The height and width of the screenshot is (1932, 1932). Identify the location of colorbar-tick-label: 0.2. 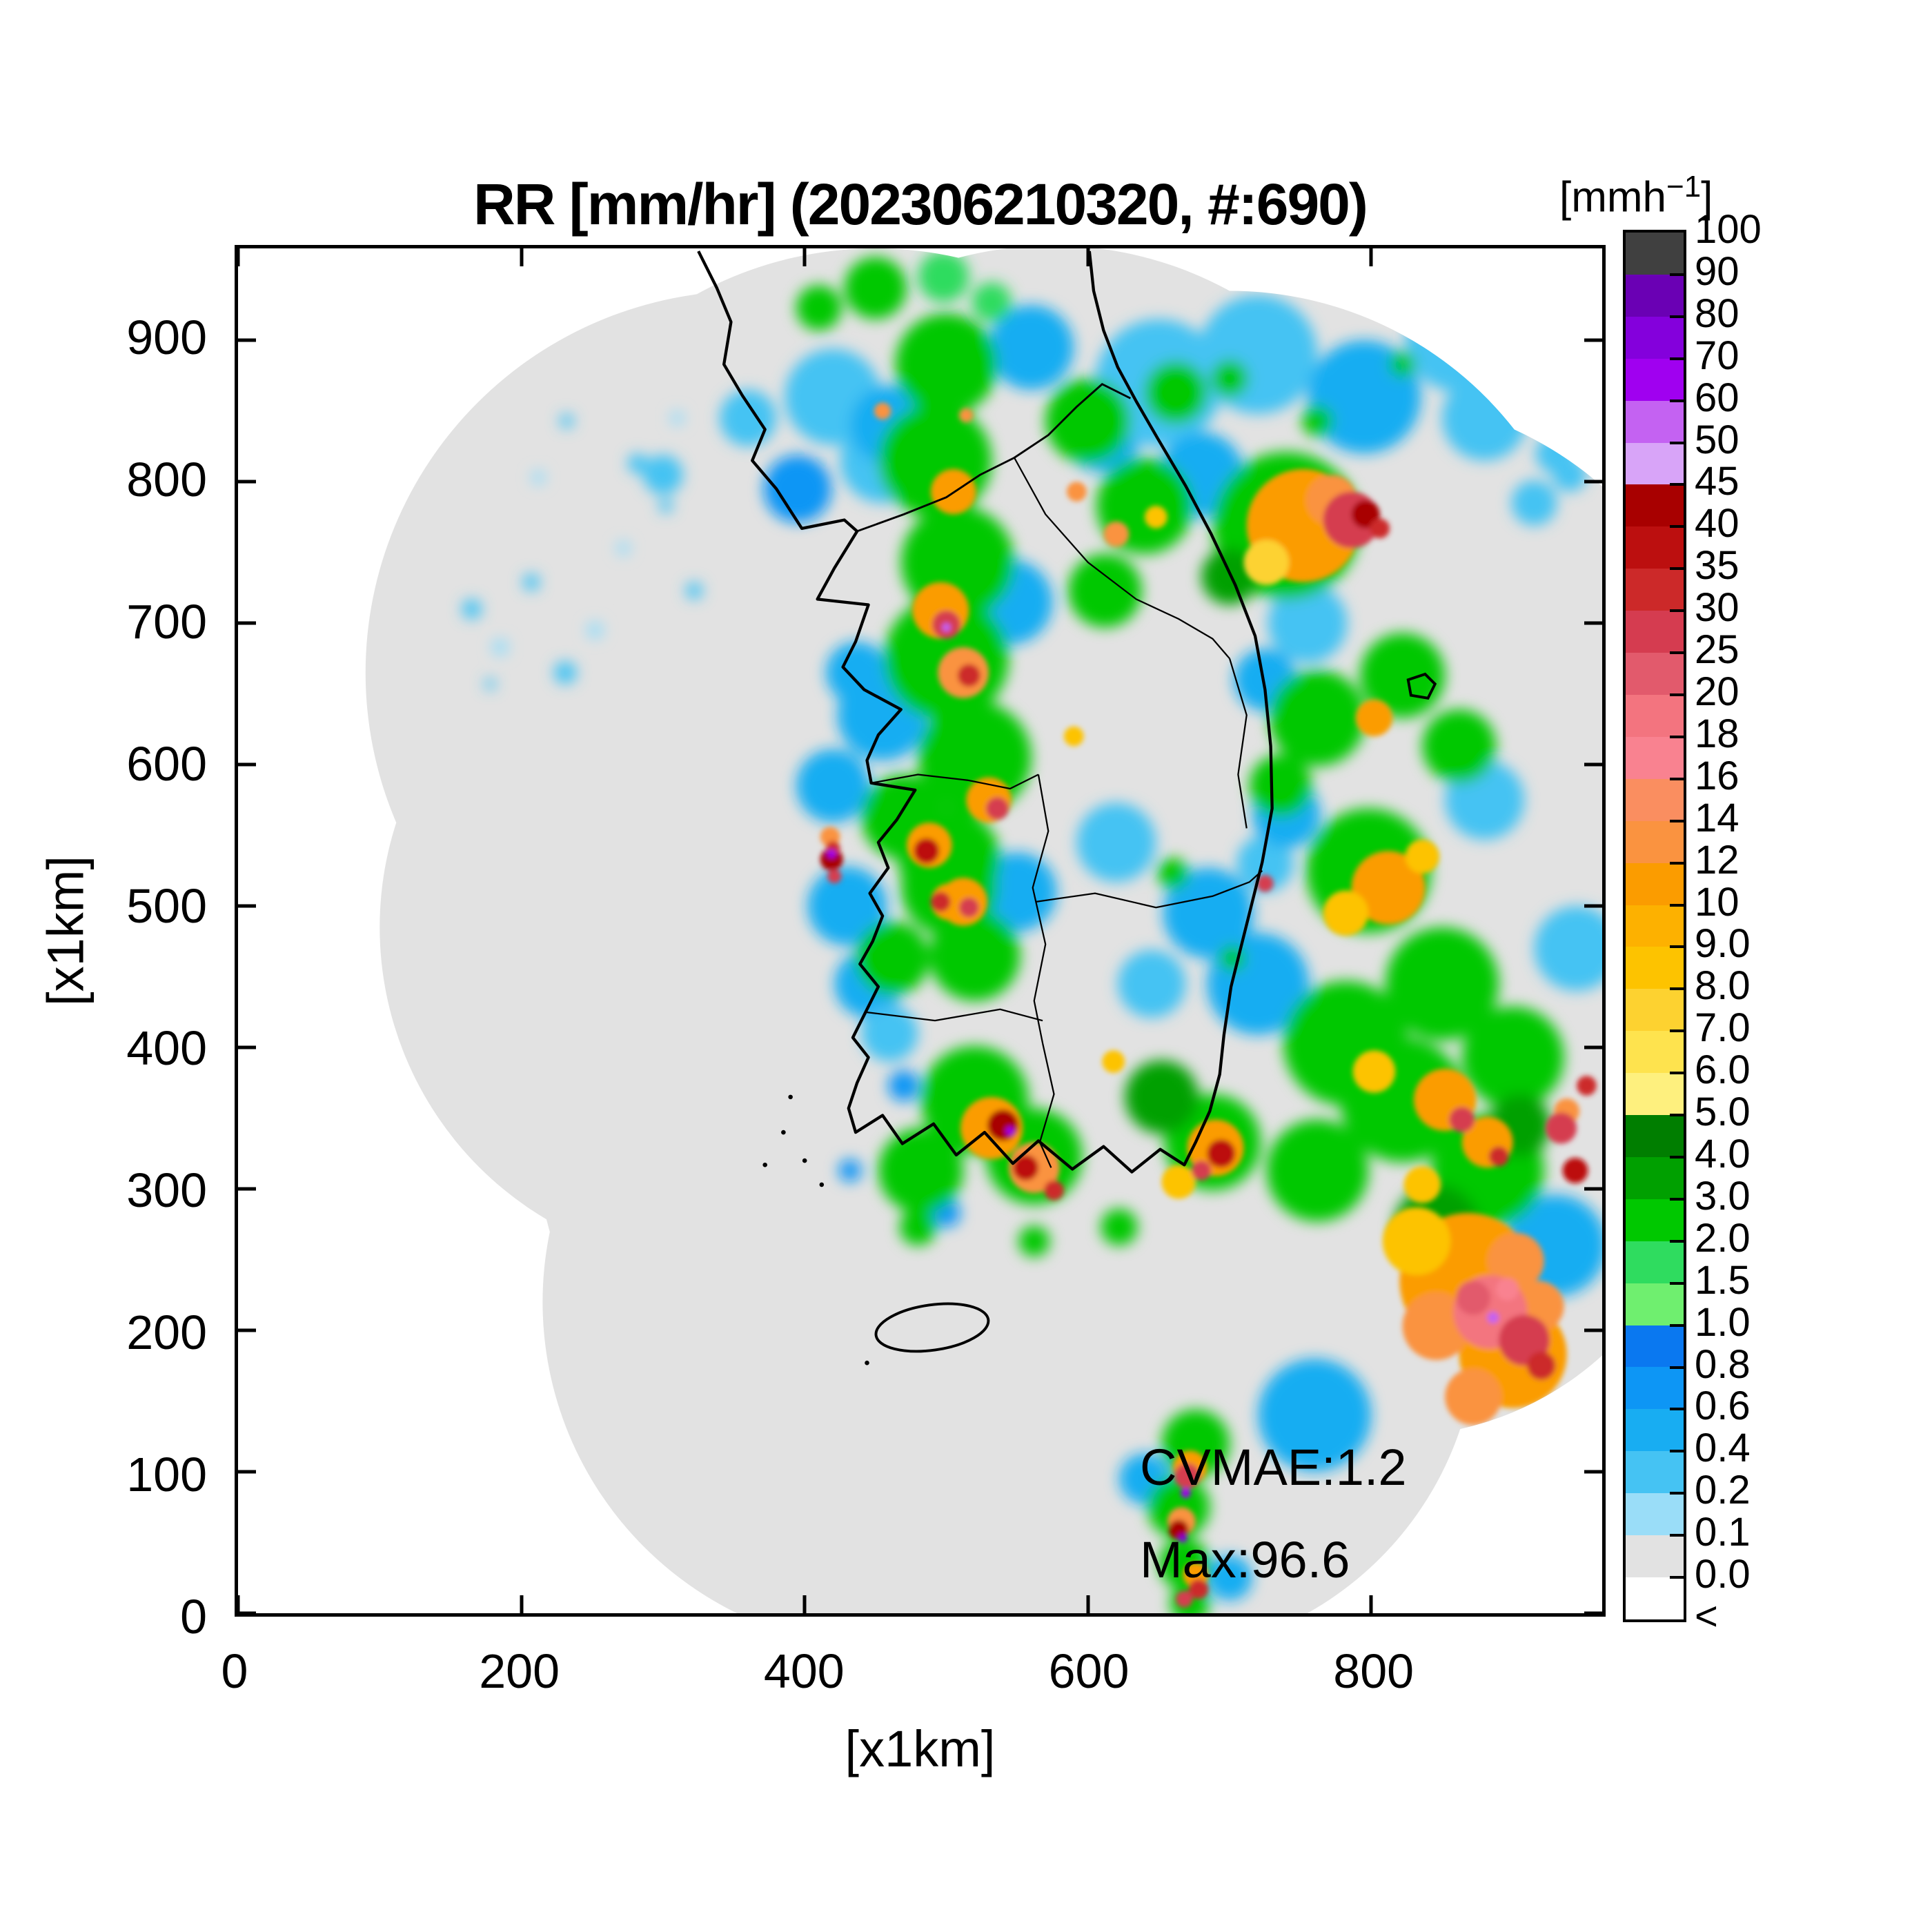
(1723, 1490).